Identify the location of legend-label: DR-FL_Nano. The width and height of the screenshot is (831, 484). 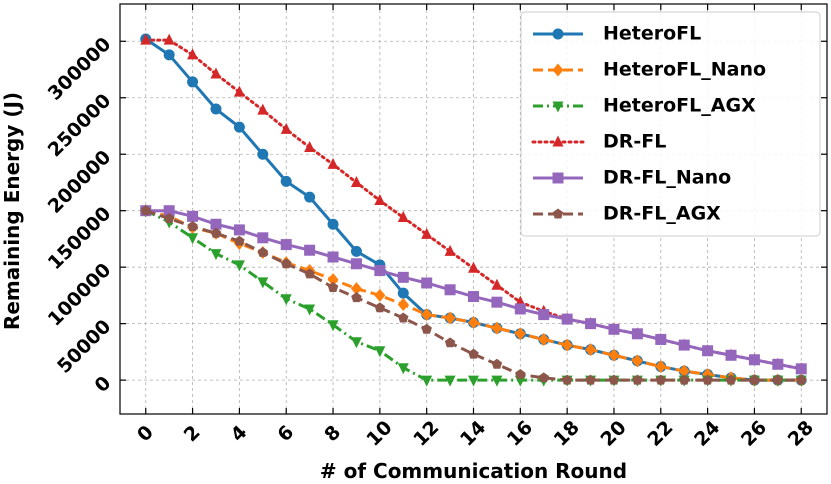
(667, 178).